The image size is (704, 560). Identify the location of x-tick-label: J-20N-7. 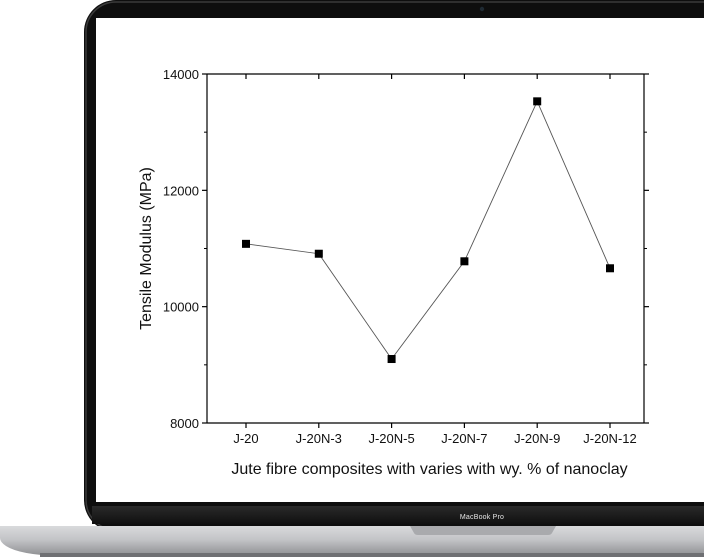
(464, 438).